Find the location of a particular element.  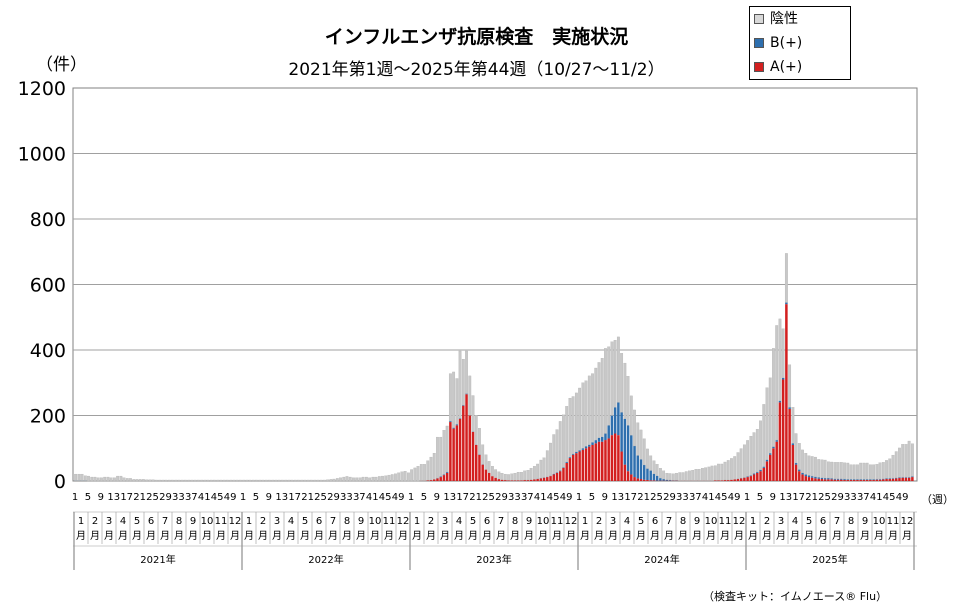

x-week-tick-label: 21 is located at coordinates (139, 497).